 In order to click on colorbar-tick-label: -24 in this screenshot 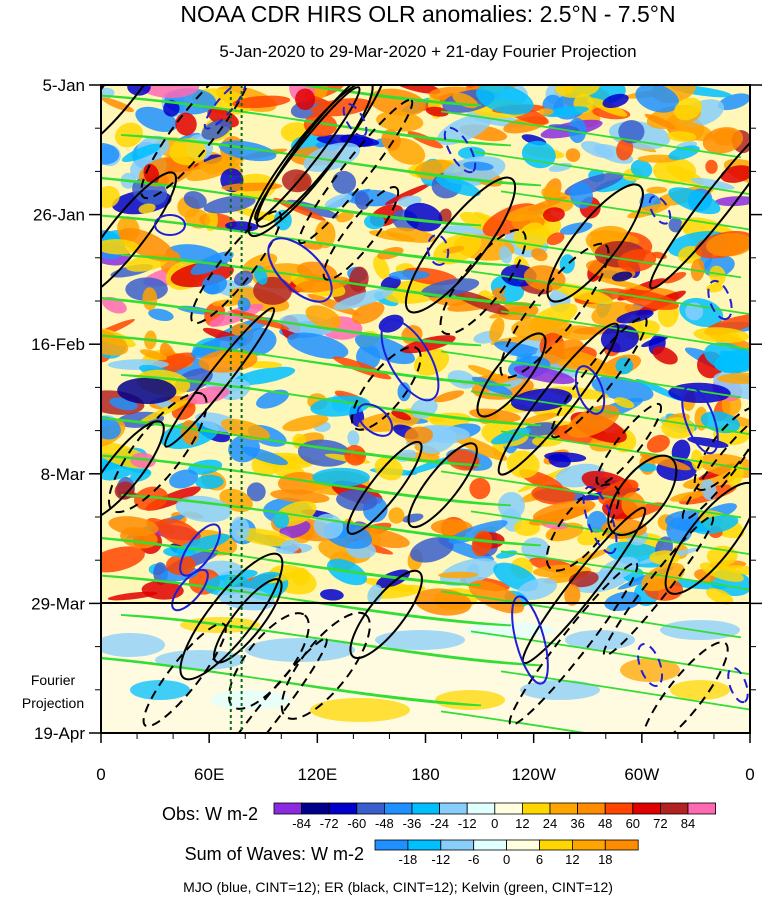, I will do `click(439, 823)`.